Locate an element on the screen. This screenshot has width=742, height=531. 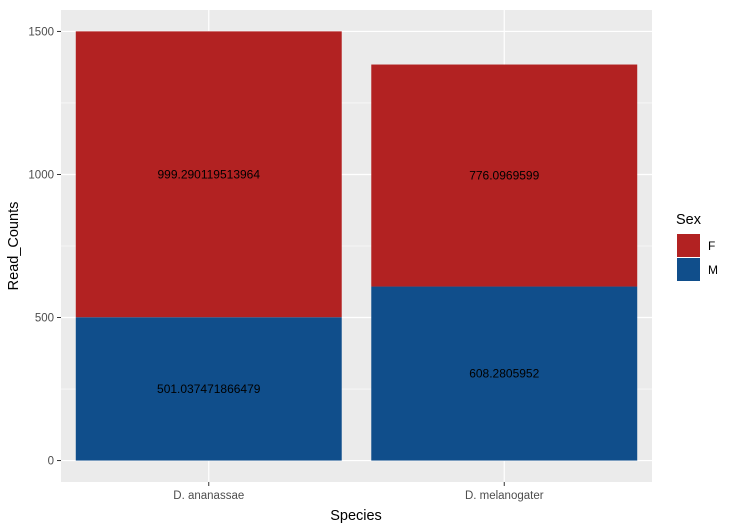
legend-key-m is located at coordinates (688, 269).